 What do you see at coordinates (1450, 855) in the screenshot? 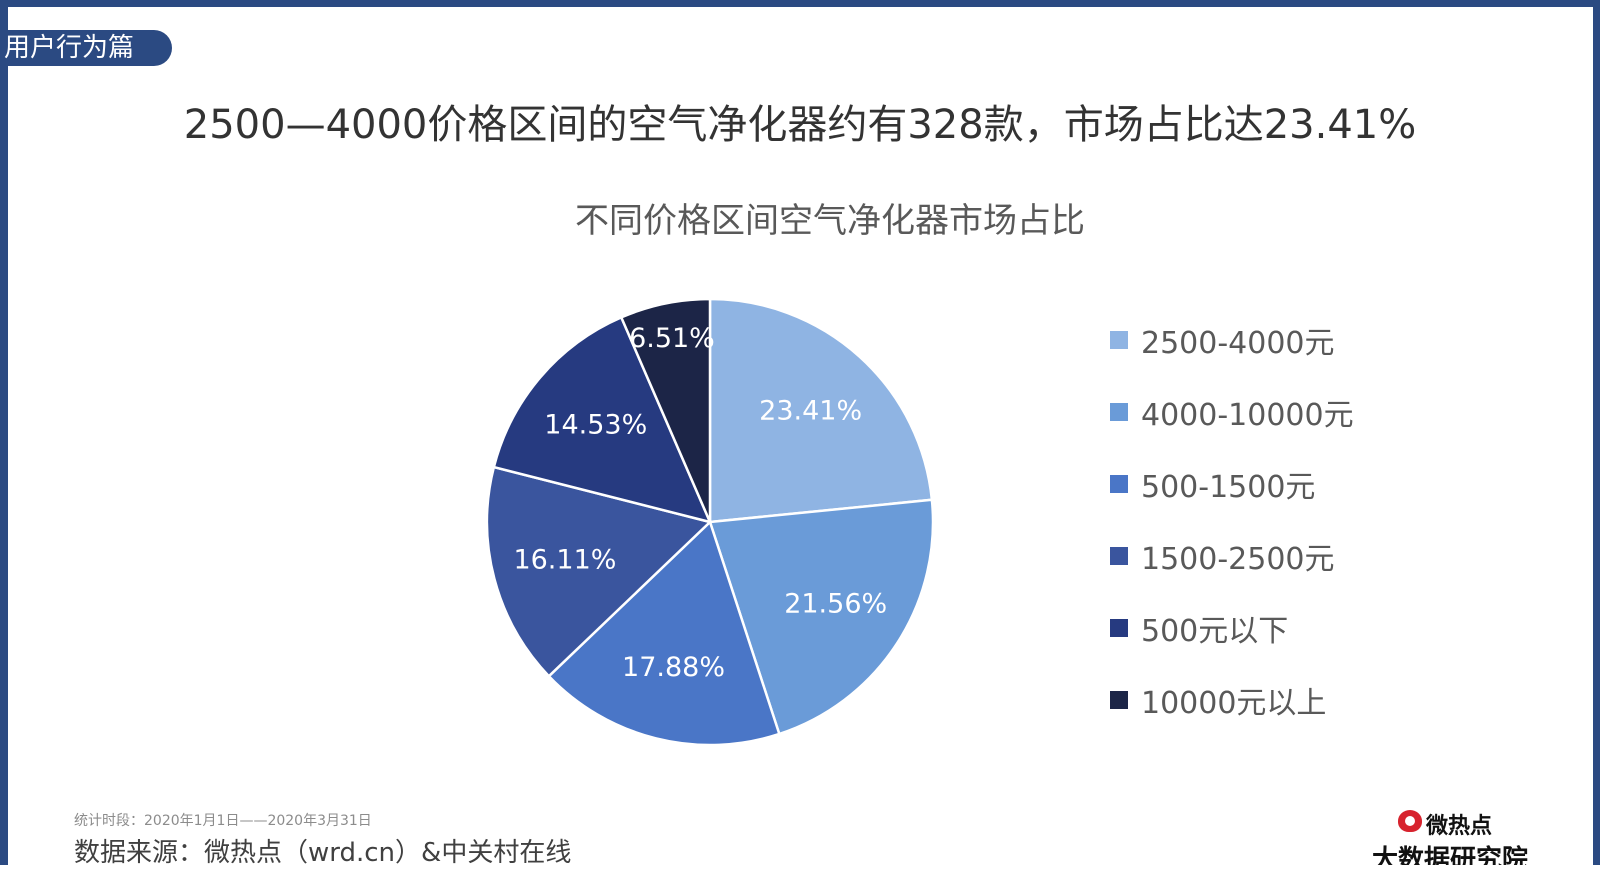
I see `logo-subtitle: 大数据研究院` at bounding box center [1450, 855].